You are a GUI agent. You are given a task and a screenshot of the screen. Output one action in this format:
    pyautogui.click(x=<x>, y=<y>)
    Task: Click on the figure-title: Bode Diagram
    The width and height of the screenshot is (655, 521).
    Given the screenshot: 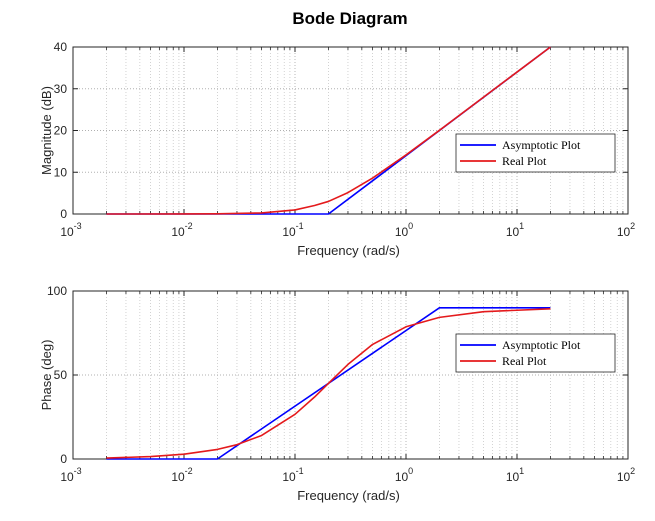 What is the action you would take?
    pyautogui.click(x=349, y=18)
    